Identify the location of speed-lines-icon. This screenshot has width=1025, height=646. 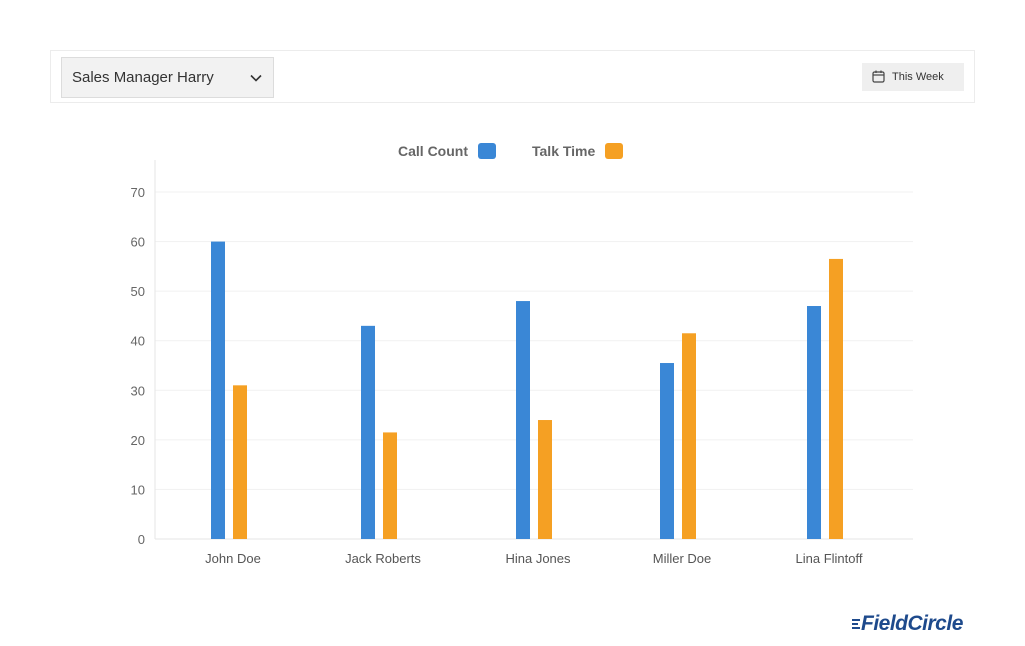
(856, 624).